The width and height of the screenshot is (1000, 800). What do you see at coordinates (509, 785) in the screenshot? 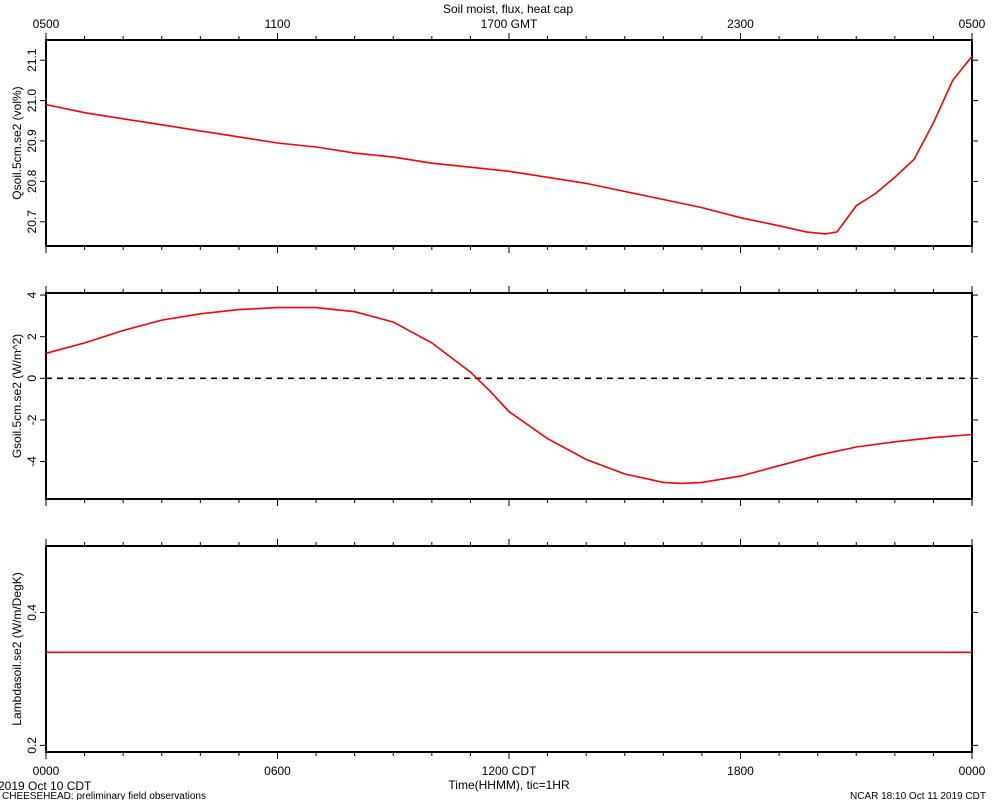
I see `x-axis-label: Time(HHMM), tic=1HR` at bounding box center [509, 785].